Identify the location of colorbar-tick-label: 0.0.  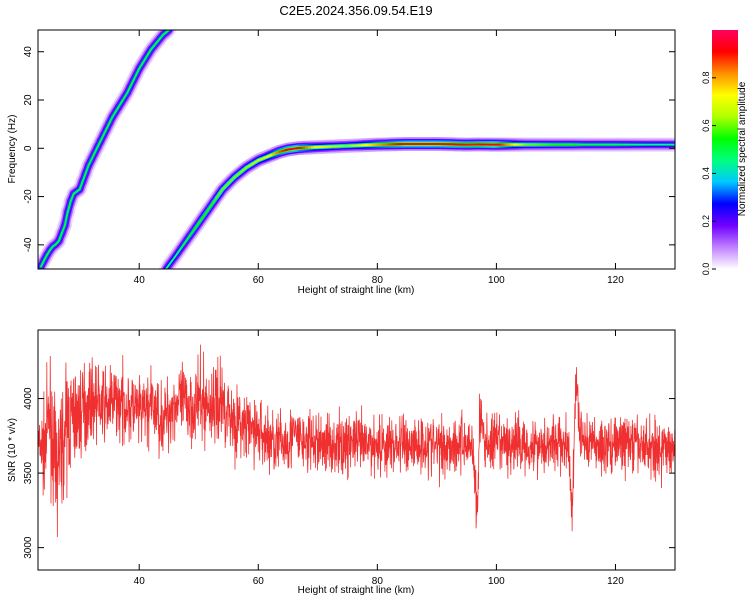
(706, 269).